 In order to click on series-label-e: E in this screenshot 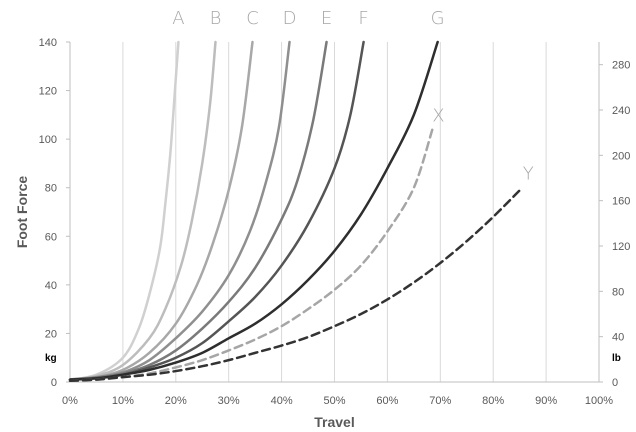, I will do `click(326, 18)`.